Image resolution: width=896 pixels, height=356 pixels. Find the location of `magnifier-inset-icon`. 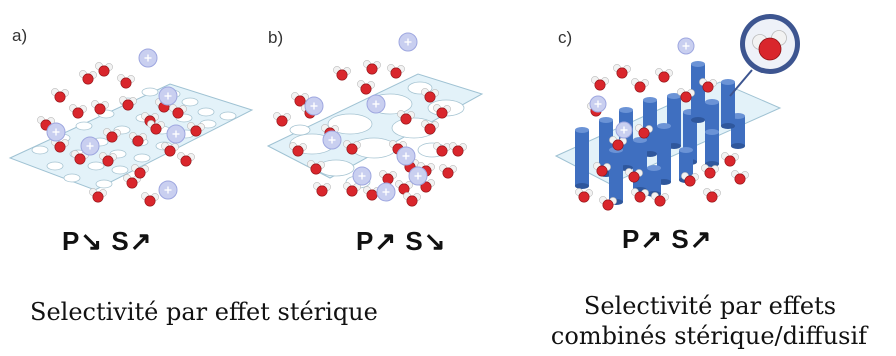

magnifier-inset-icon is located at coordinates (764, 55).